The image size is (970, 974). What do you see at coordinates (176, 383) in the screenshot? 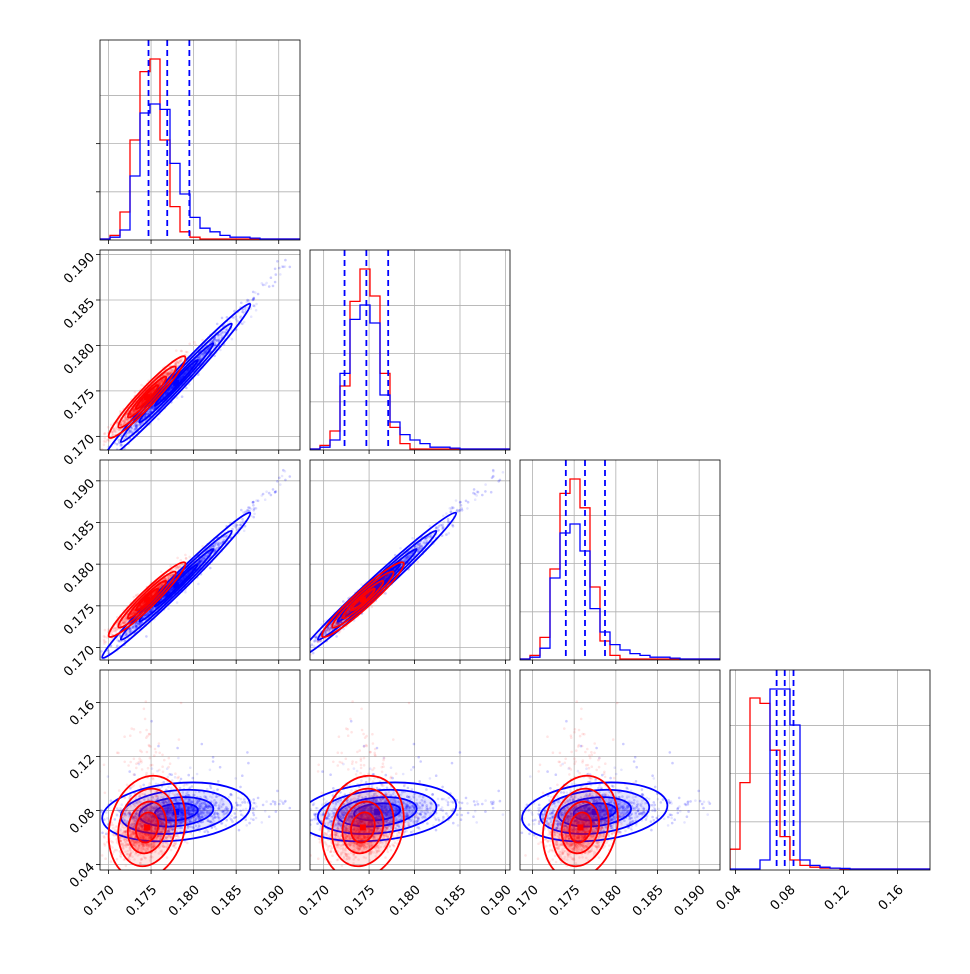
I see `contour-center-blue` at bounding box center [176, 383].